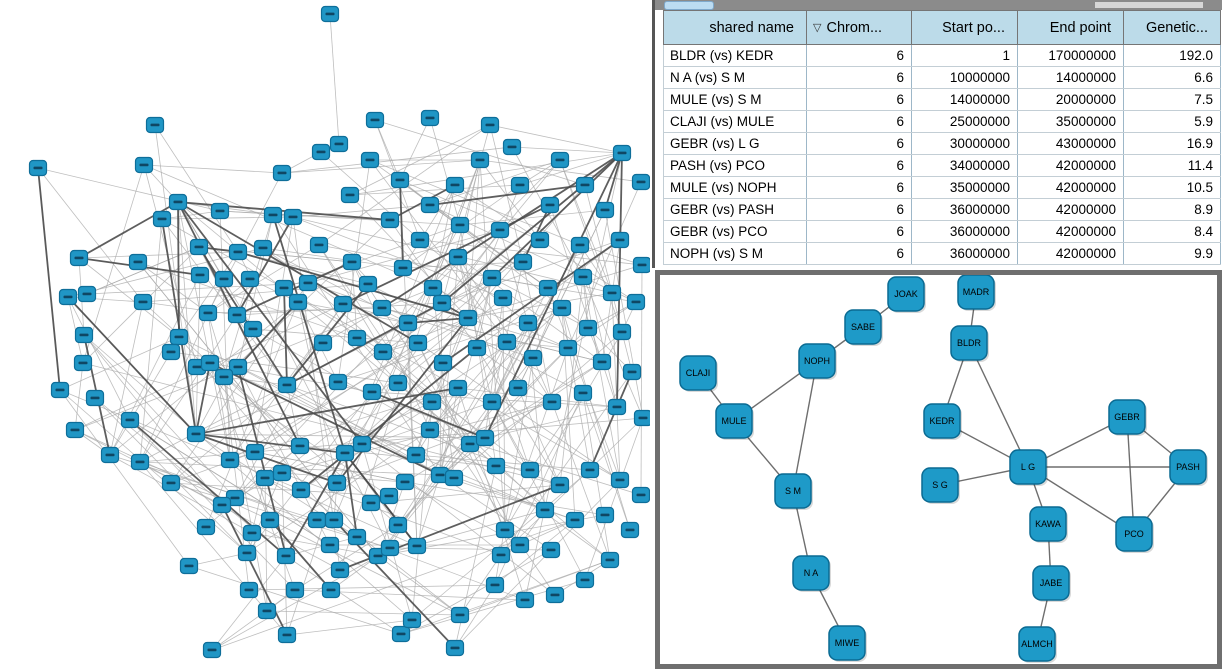  I want to click on cell-shared-name: NOPH (vs) S M, so click(735, 253).